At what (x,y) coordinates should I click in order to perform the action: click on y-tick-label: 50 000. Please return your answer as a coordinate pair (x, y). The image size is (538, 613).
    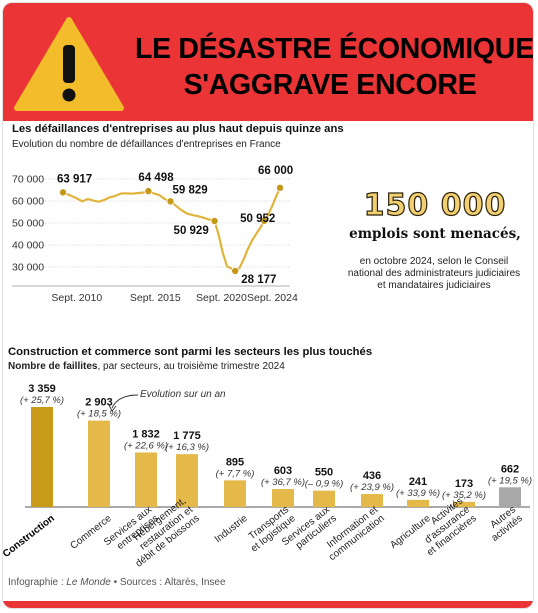
    Looking at the image, I should click on (28, 224).